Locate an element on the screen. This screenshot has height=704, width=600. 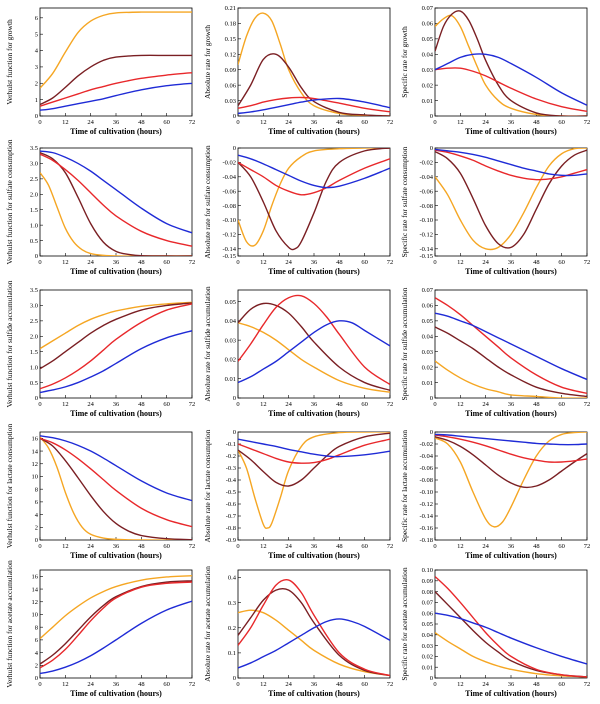
y-tick-label: -0.14 is located at coordinates (426, 249).